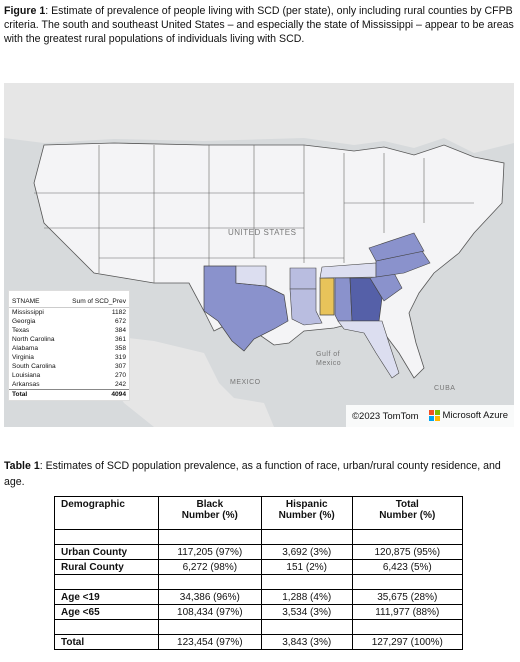  What do you see at coordinates (120, 384) in the screenshot?
I see `legend-value: 242` at bounding box center [120, 384].